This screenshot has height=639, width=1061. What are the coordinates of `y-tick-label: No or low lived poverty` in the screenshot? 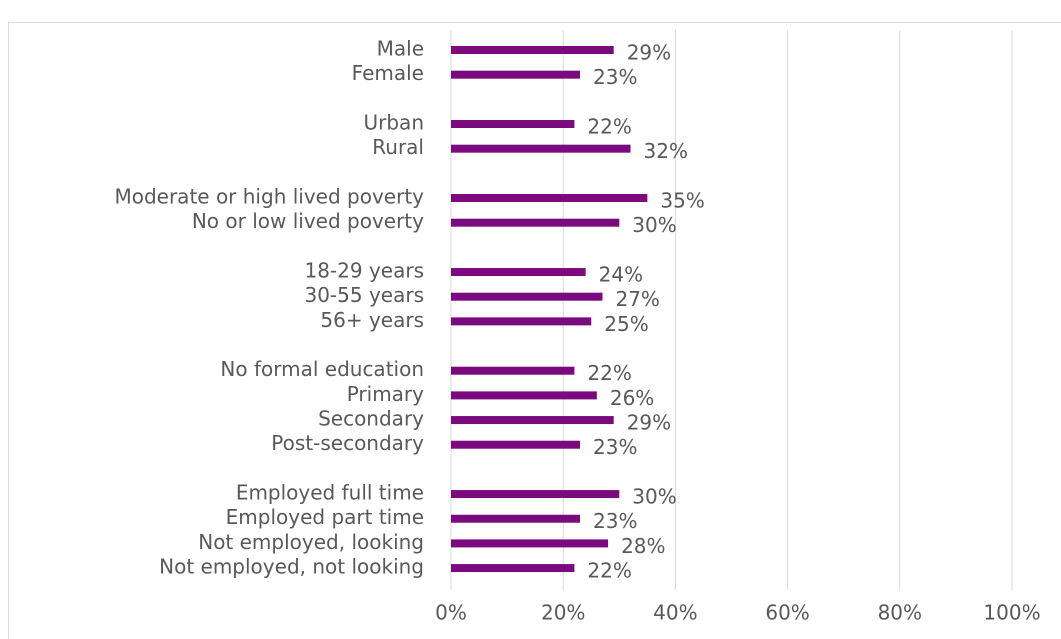 It's located at (308, 221).